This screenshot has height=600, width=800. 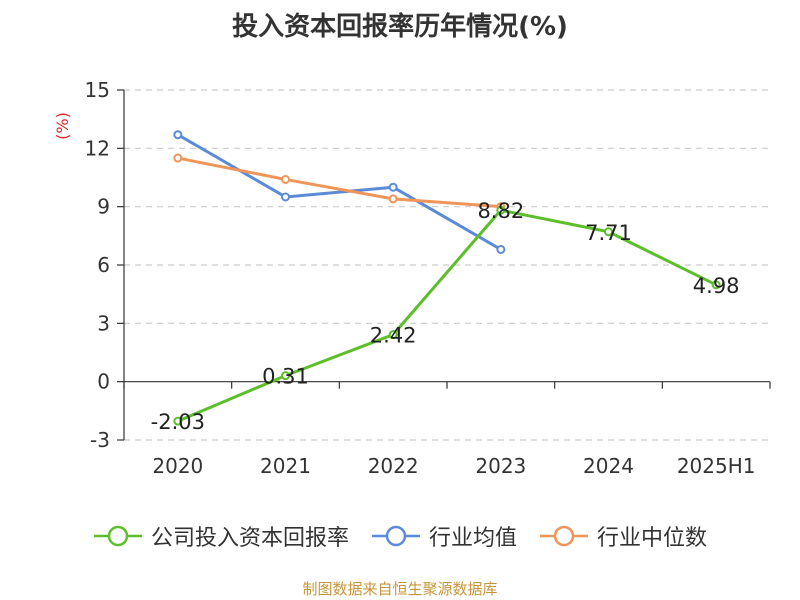 I want to click on x-tick-label: 2024, so click(x=608, y=466).